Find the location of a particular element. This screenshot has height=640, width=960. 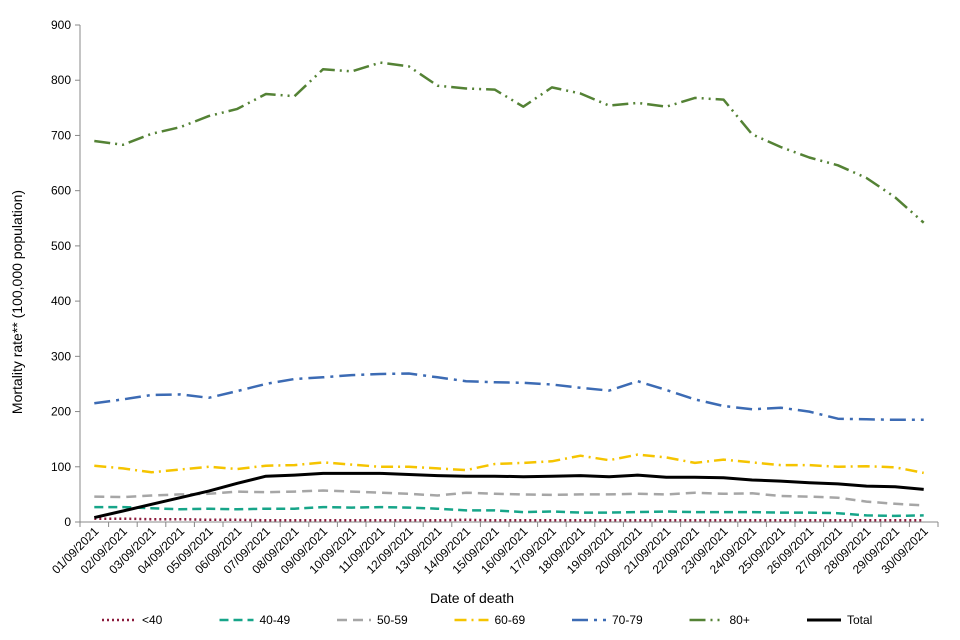

legend-label: Total is located at coordinates (859, 620).